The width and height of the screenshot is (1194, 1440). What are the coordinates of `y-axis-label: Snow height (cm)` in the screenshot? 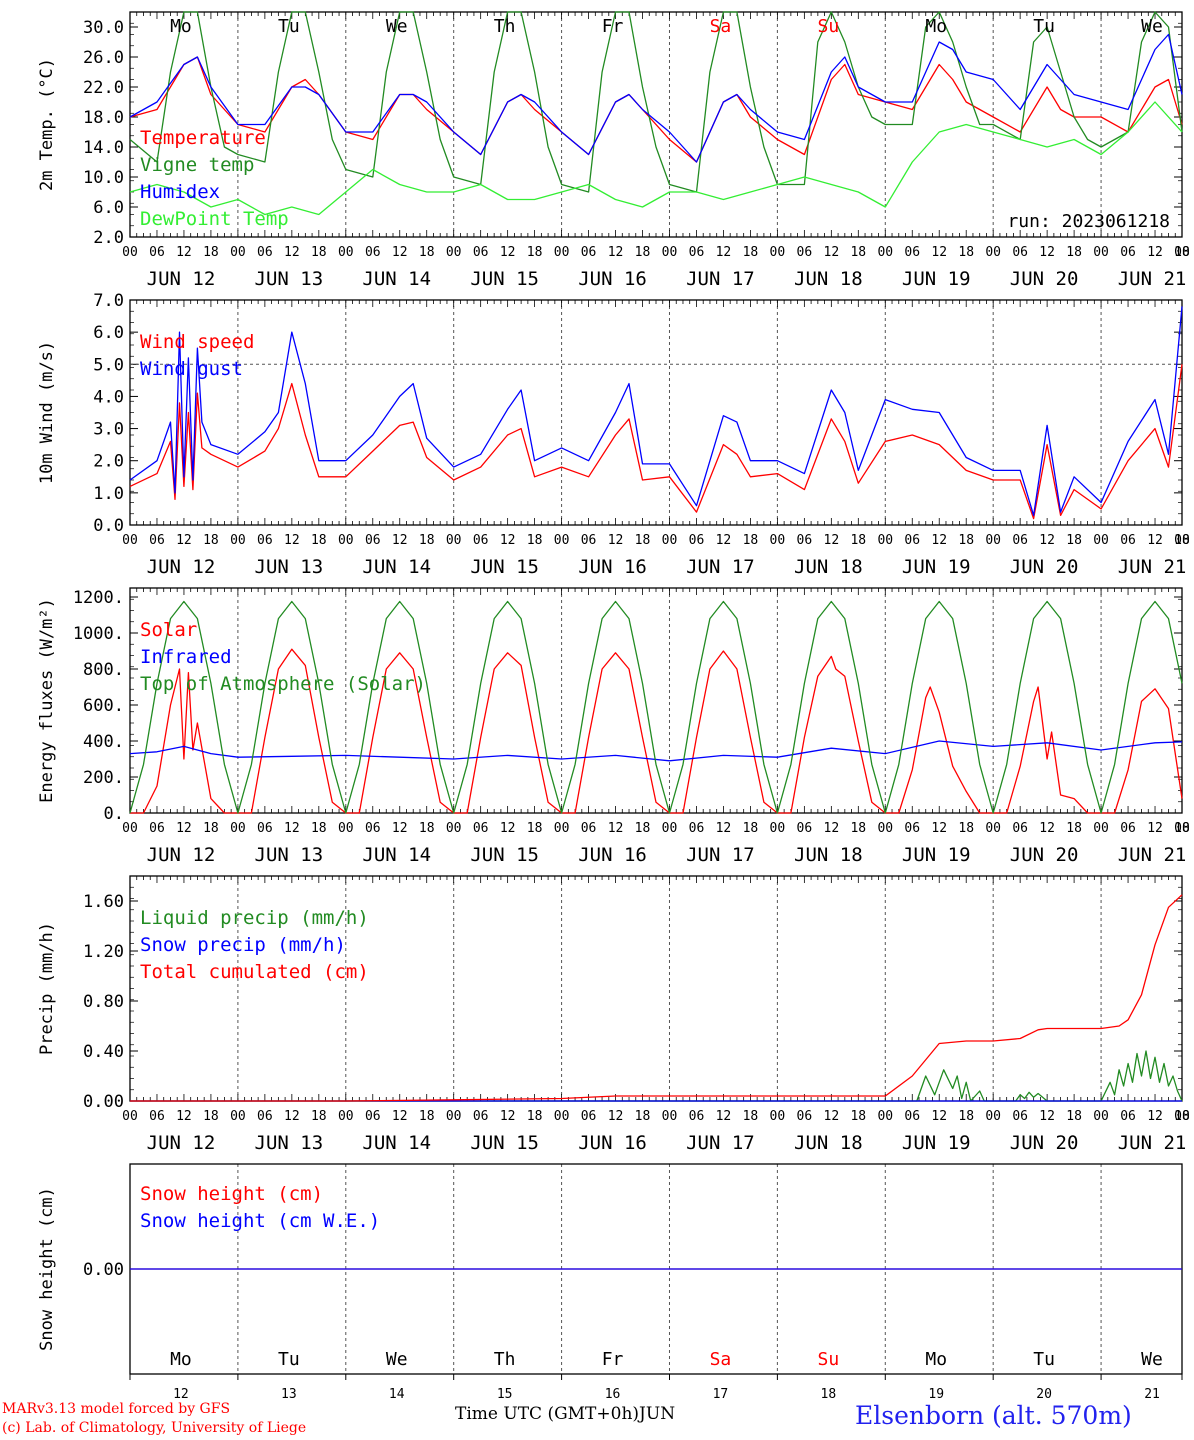 It's located at (47, 1269).